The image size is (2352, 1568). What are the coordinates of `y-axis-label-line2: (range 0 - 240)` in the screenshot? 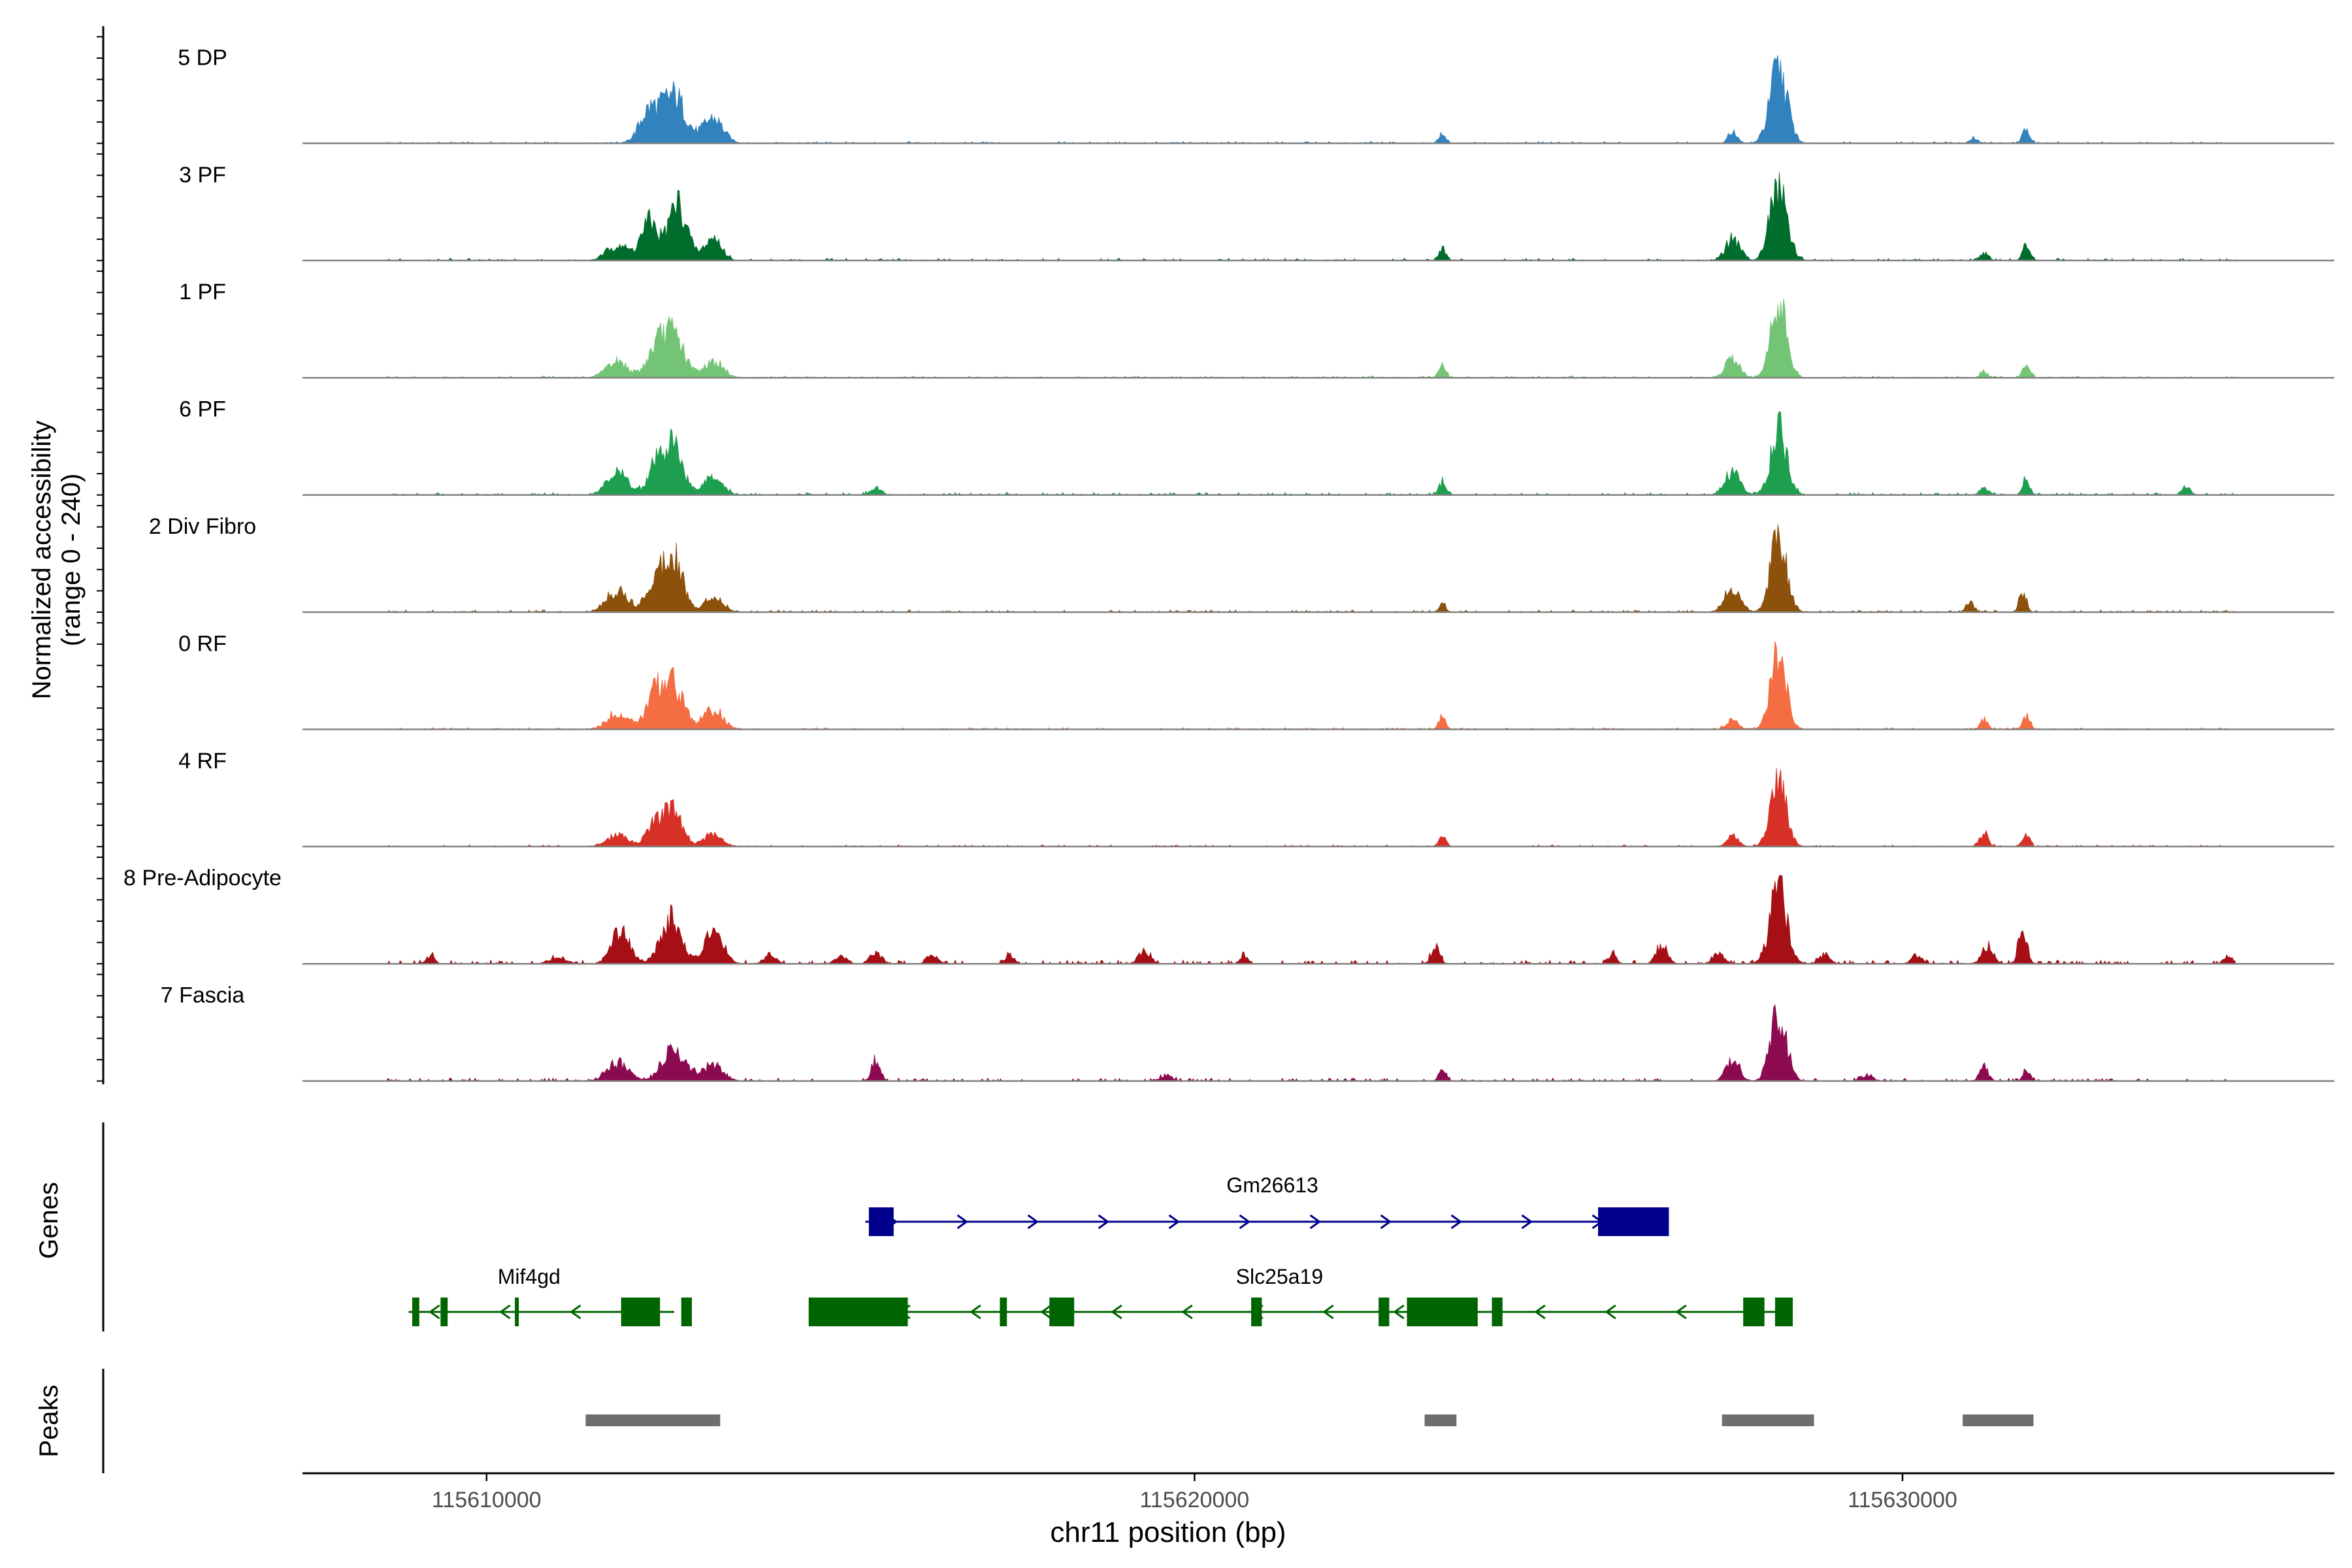 It's located at (71, 560).